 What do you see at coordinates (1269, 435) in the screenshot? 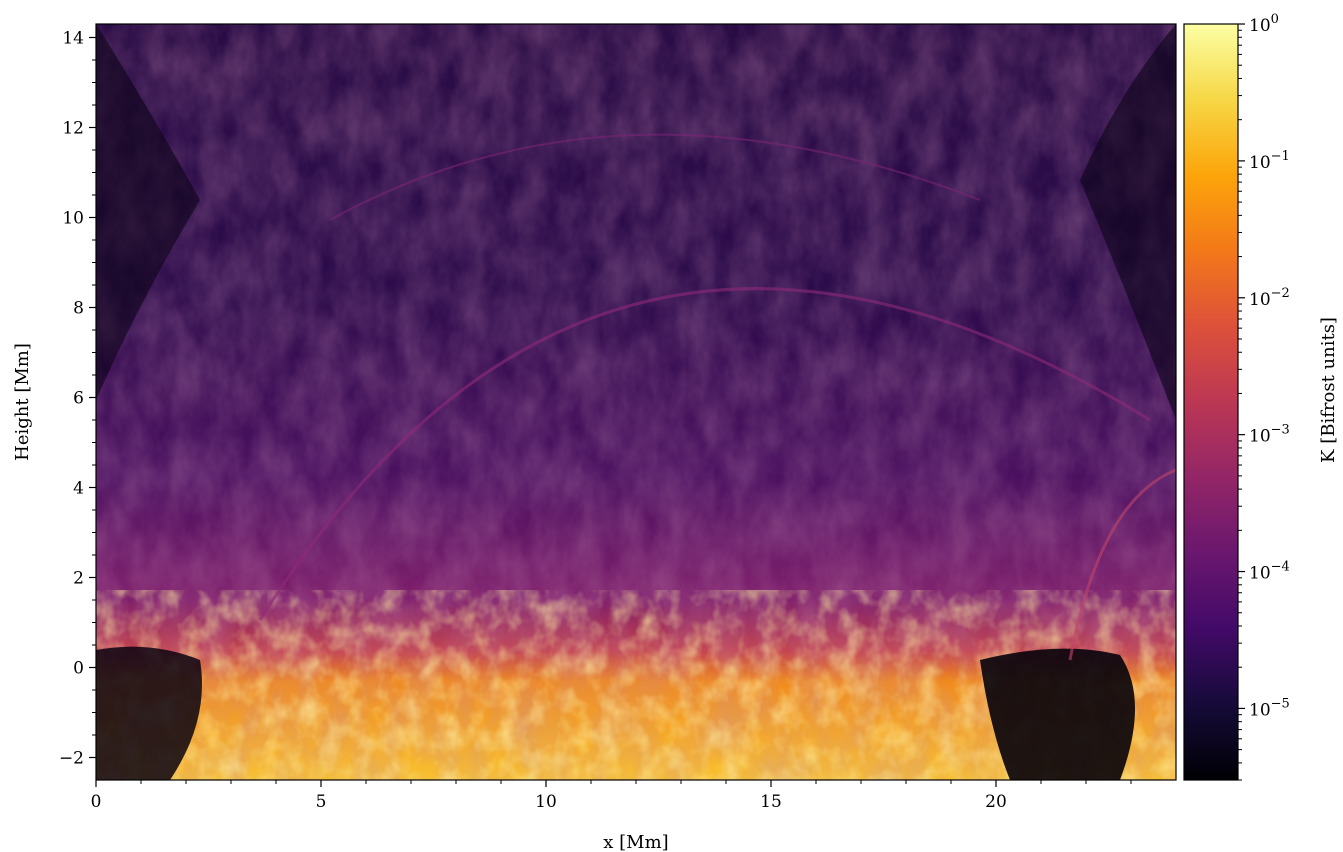
I see `colorbar-tick-label: 10⁻³` at bounding box center [1269, 435].